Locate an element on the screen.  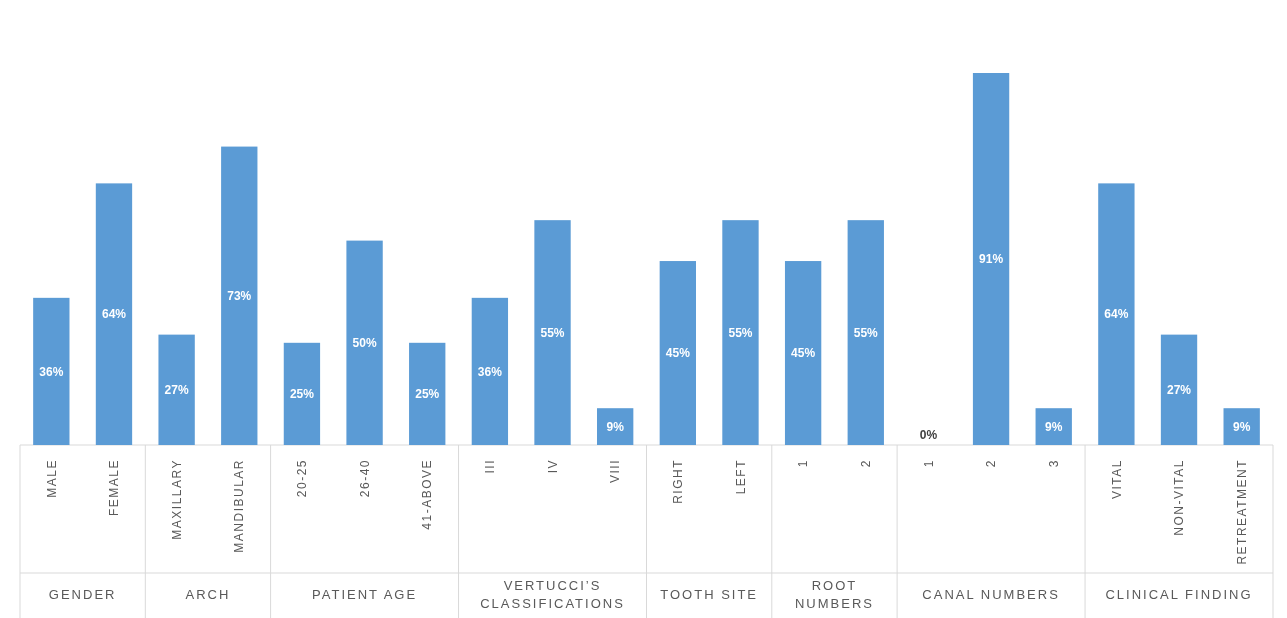
x-axis-title: PATIENT AGE is located at coordinates (365, 594).